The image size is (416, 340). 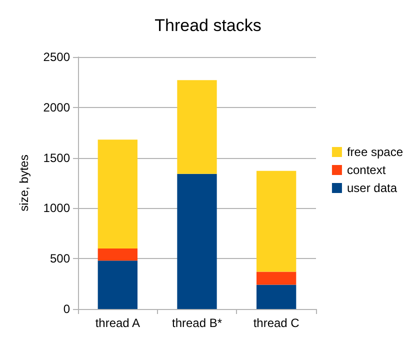 I want to click on y-tick-label: 500, so click(x=60, y=259).